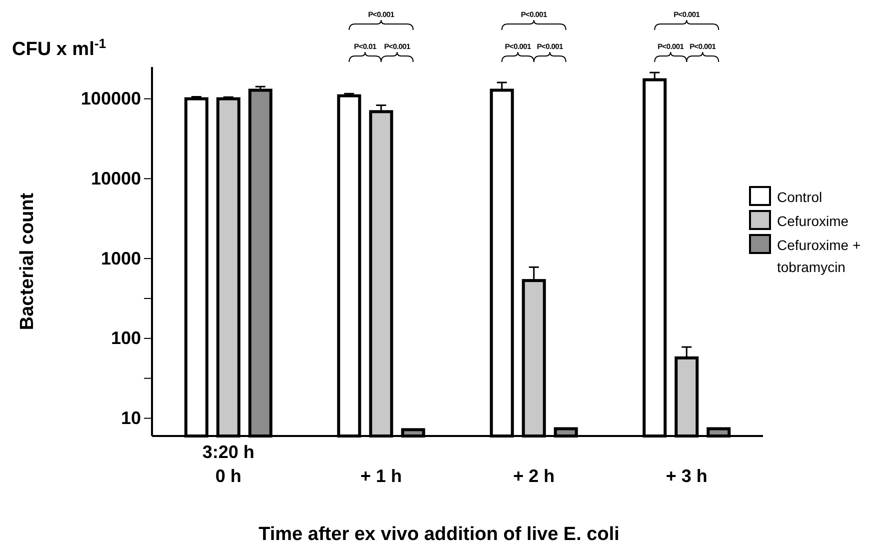 The image size is (878, 552). Describe the element at coordinates (228, 464) in the screenshot. I see `x-tick-label: 3:20 h 0 h` at that location.